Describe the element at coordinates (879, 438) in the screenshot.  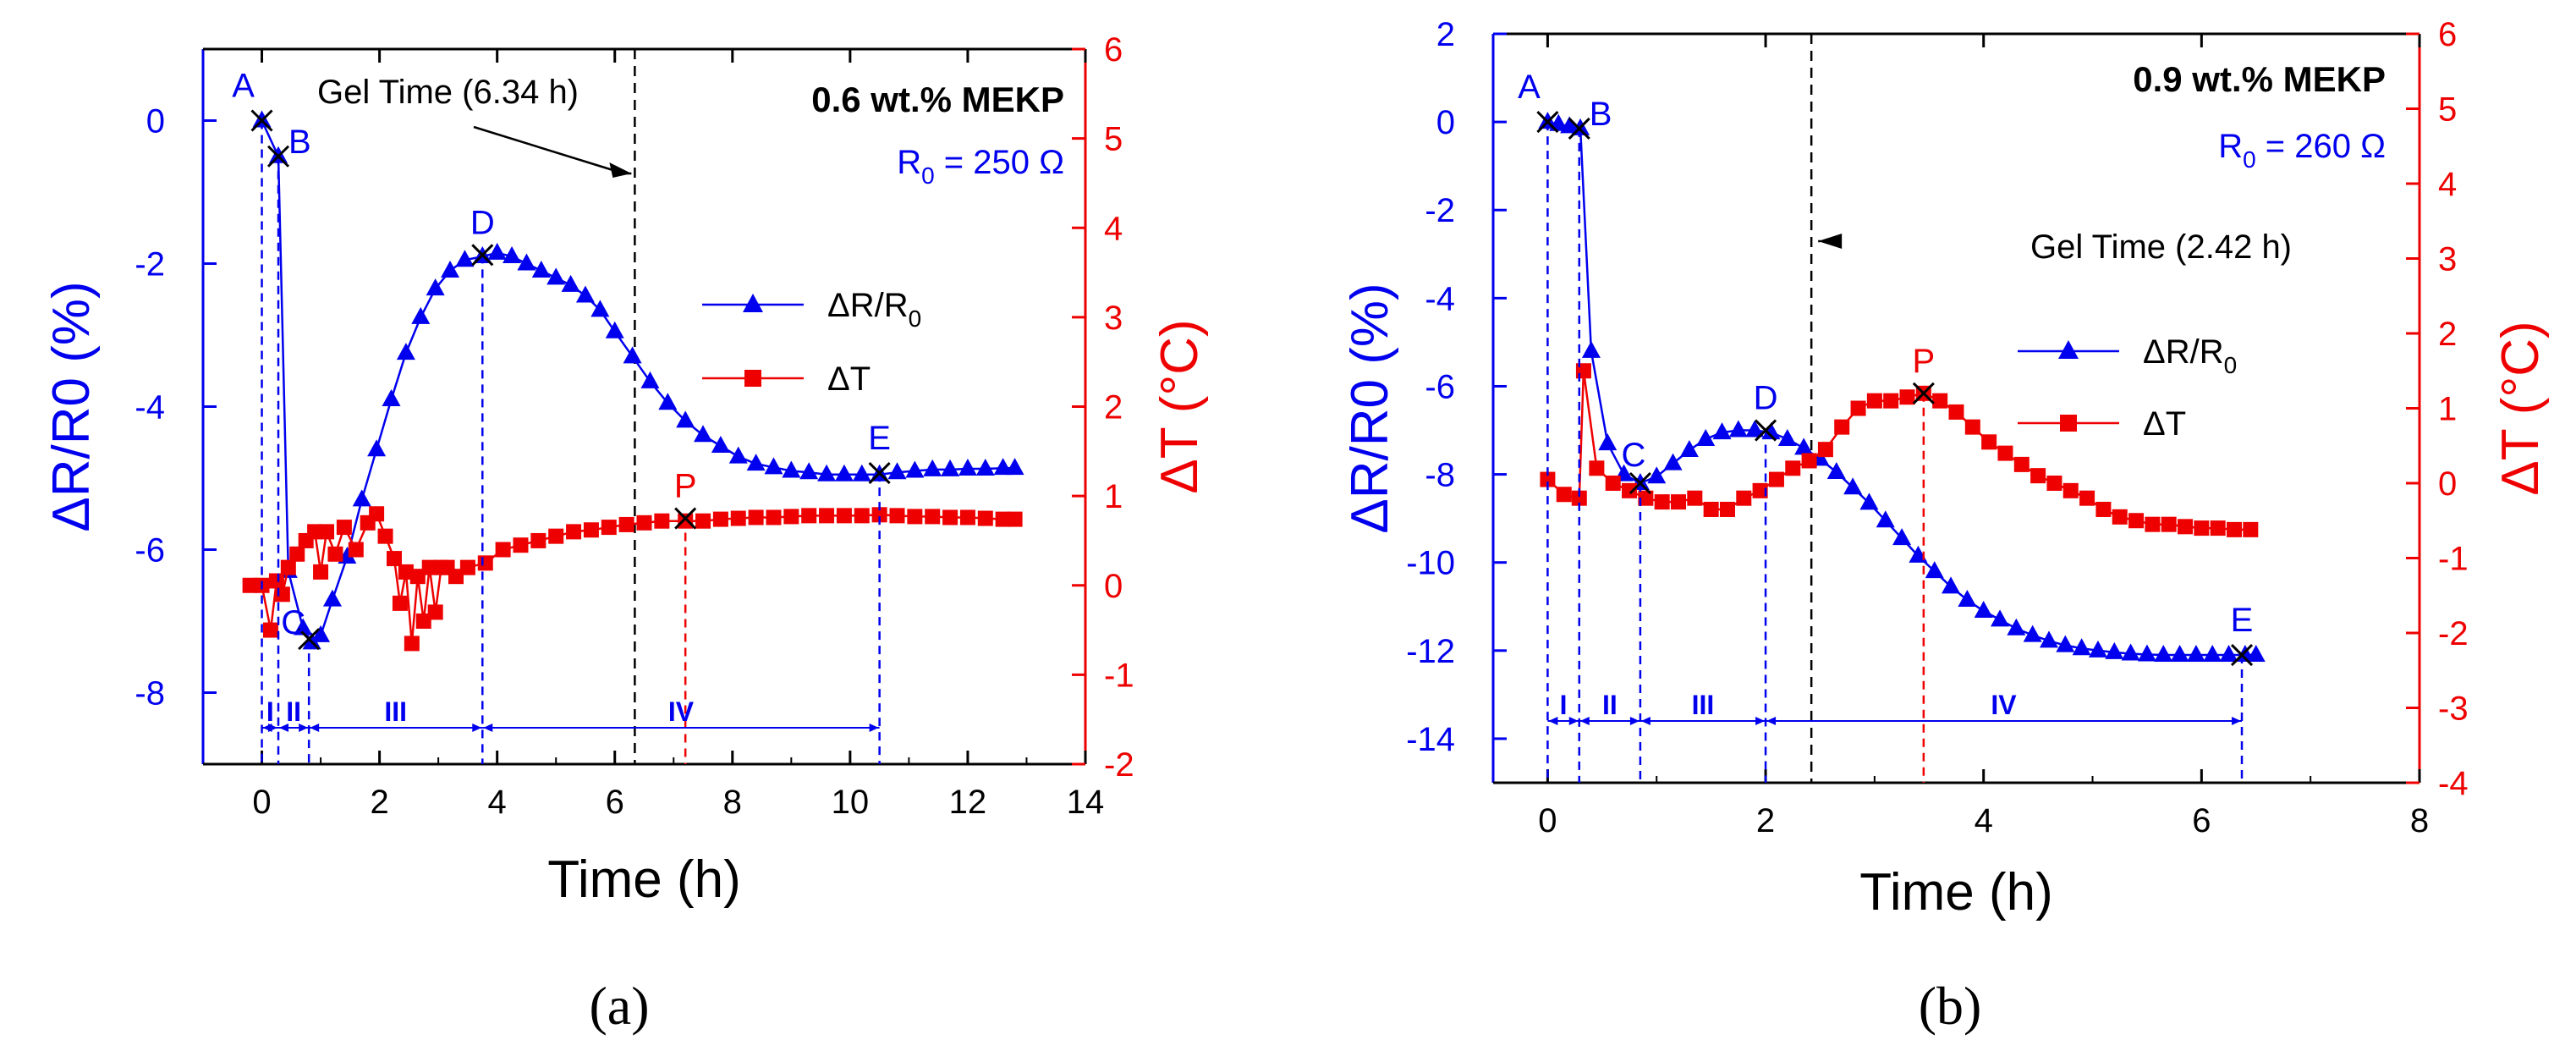
I see `point-label-e: E` at that location.